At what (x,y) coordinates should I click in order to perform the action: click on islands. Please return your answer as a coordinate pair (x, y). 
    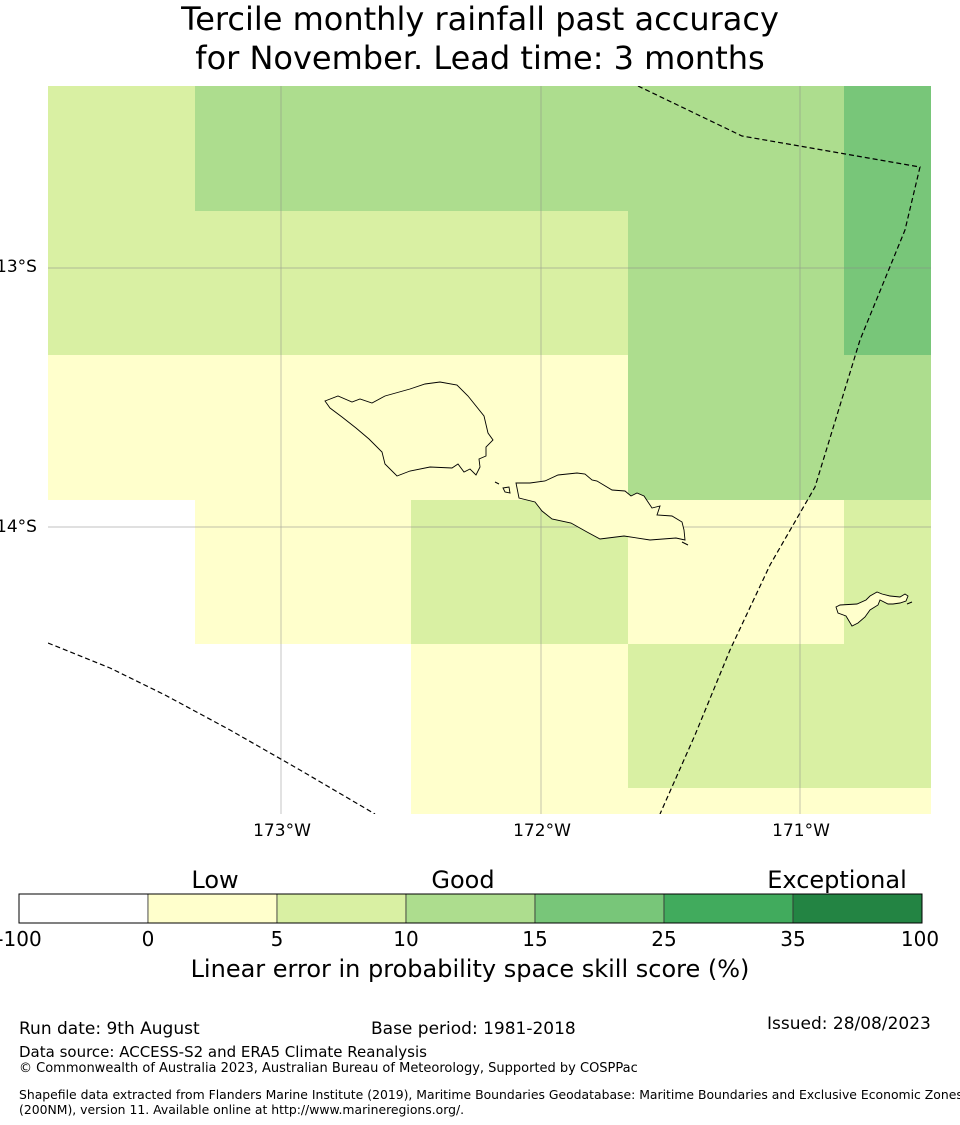
    Looking at the image, I should click on (616, 504).